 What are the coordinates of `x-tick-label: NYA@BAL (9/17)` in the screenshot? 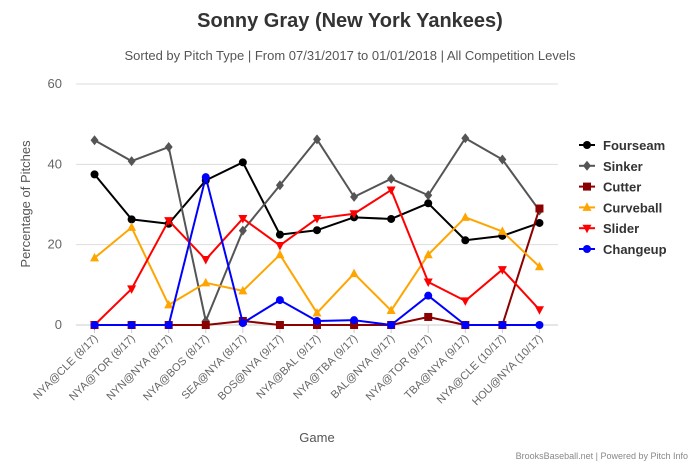 It's located at (288, 367).